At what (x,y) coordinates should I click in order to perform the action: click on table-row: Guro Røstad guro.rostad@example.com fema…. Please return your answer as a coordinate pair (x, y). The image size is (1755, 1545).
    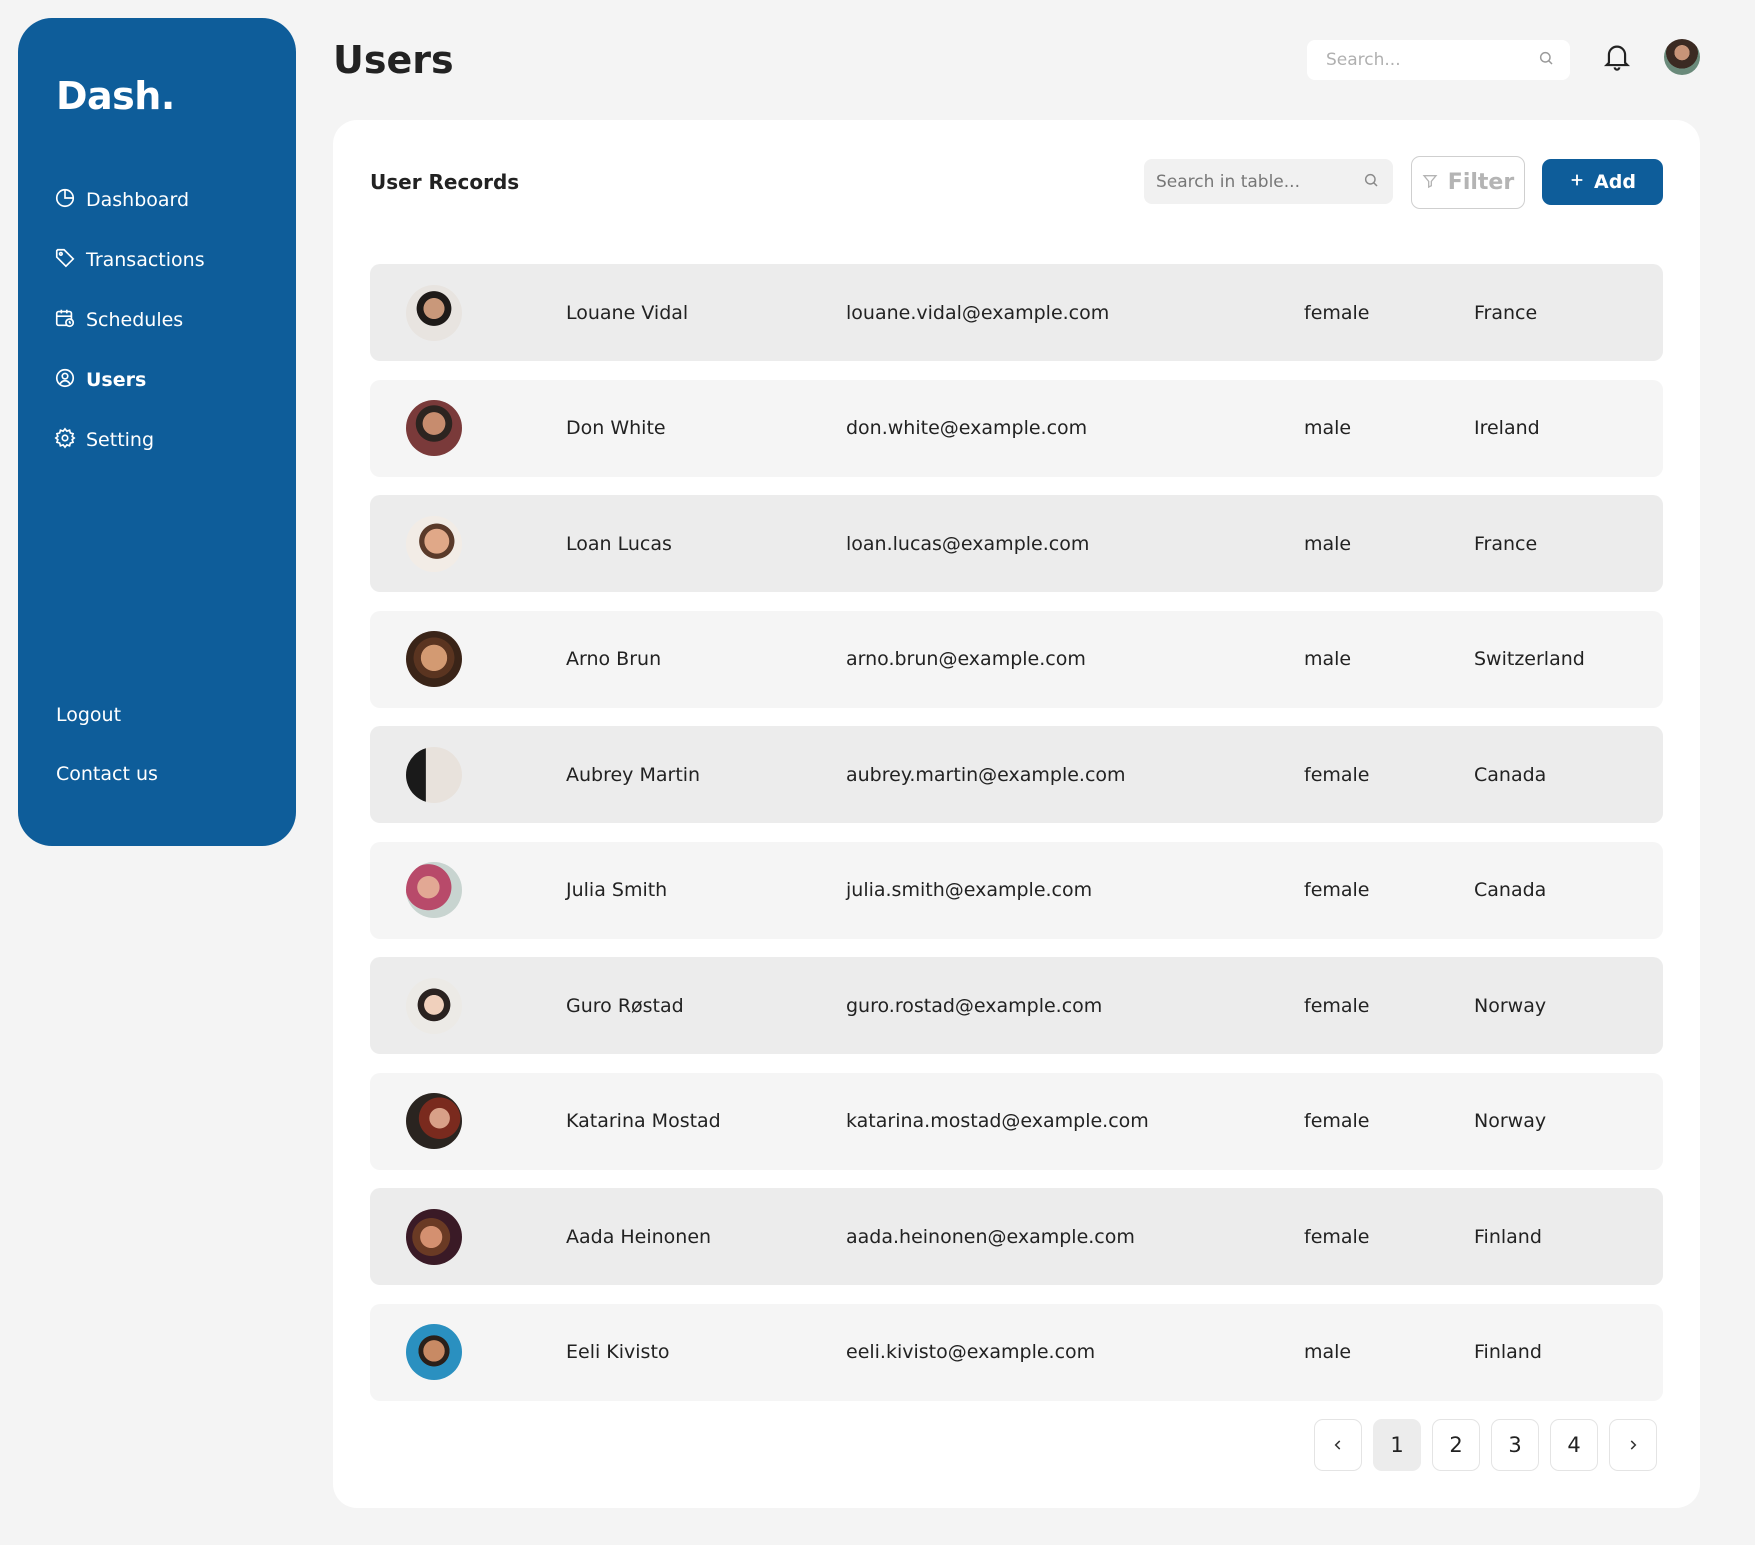
    Looking at the image, I should click on (1016, 1005).